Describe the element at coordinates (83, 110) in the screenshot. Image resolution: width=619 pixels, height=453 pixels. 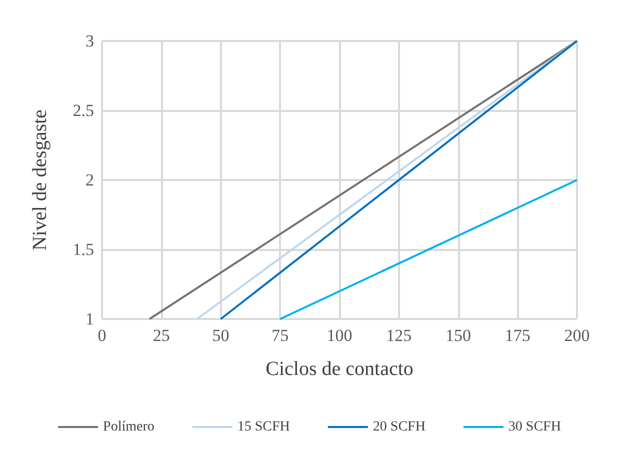
I see `y-tick-label: 2.5` at that location.